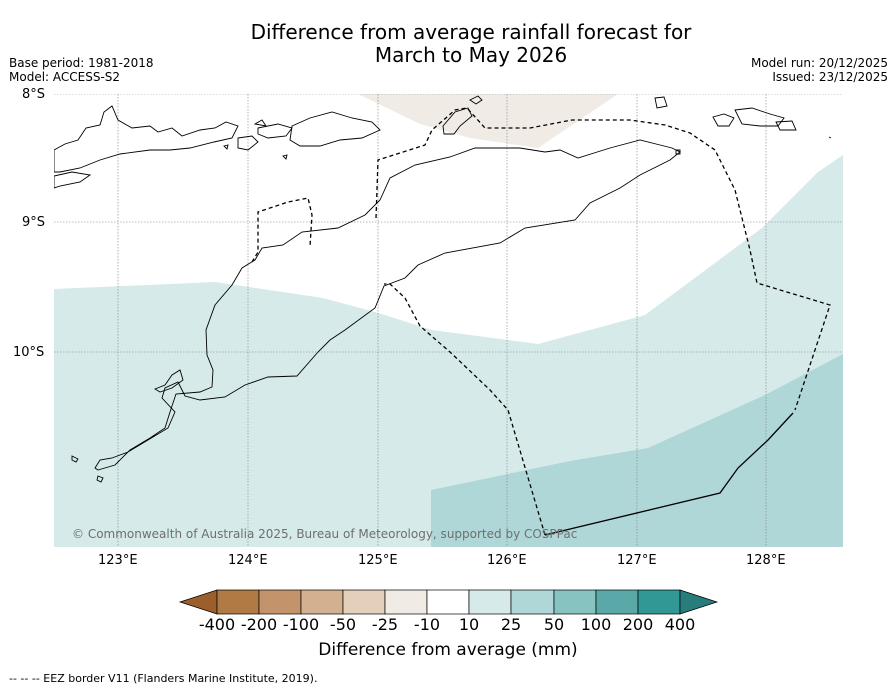  I want to click on colorbar-tick: -400, so click(217, 624).